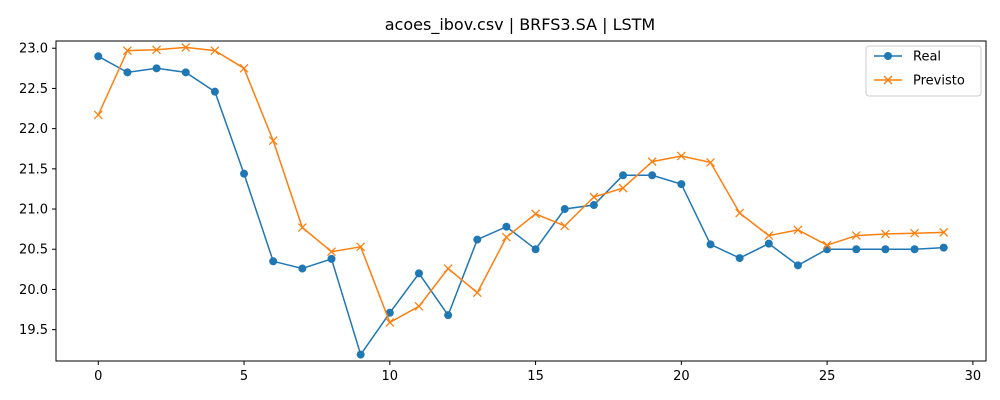 The width and height of the screenshot is (1000, 400). What do you see at coordinates (33, 49) in the screenshot?
I see `y-tick-label: 23.0` at bounding box center [33, 49].